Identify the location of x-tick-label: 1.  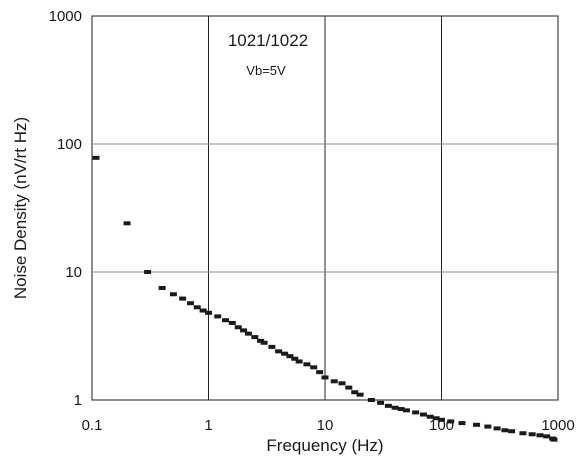
(208, 425).